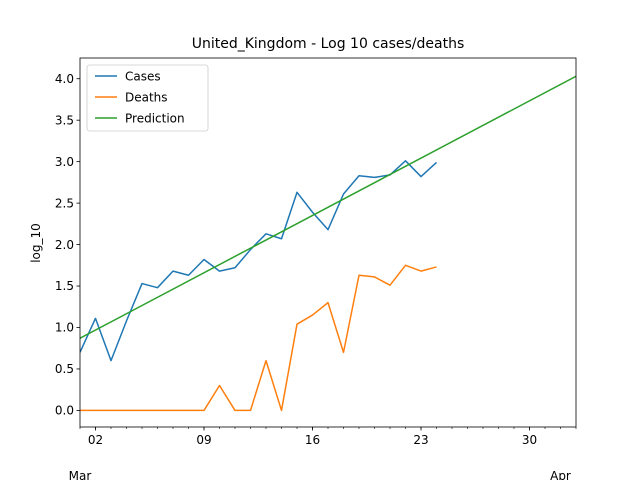  Describe the element at coordinates (64, 245) in the screenshot. I see `y-tick-label: 2.0` at that location.